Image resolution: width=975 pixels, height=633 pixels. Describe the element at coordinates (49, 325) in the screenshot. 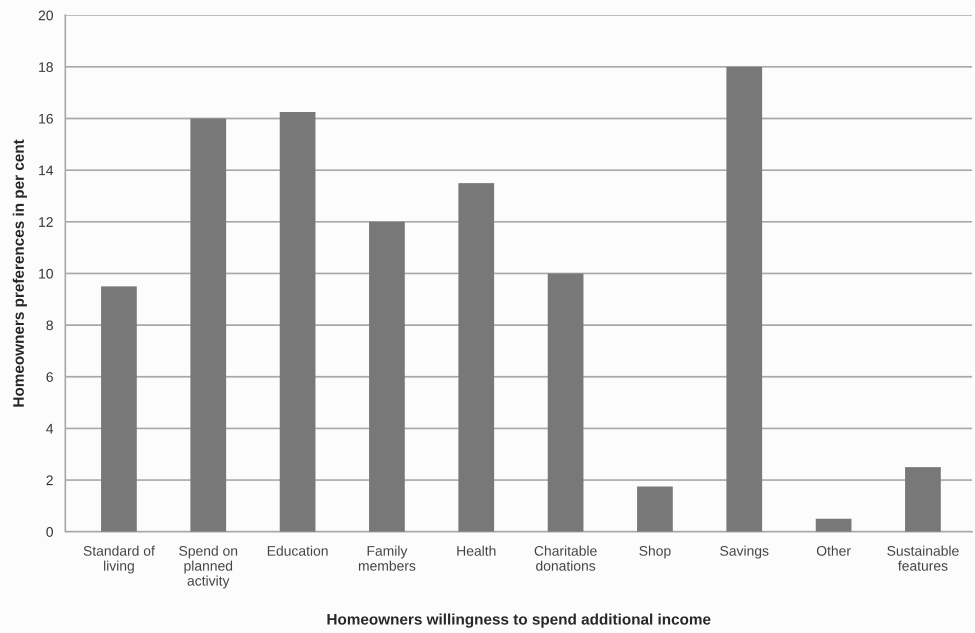

I see `y-tick-label: 8` at that location.